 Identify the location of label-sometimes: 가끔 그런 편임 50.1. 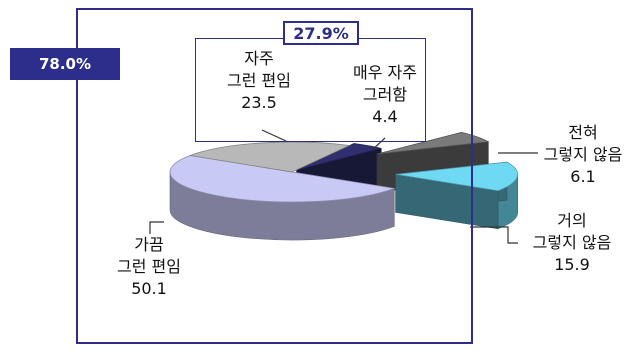
(149, 267).